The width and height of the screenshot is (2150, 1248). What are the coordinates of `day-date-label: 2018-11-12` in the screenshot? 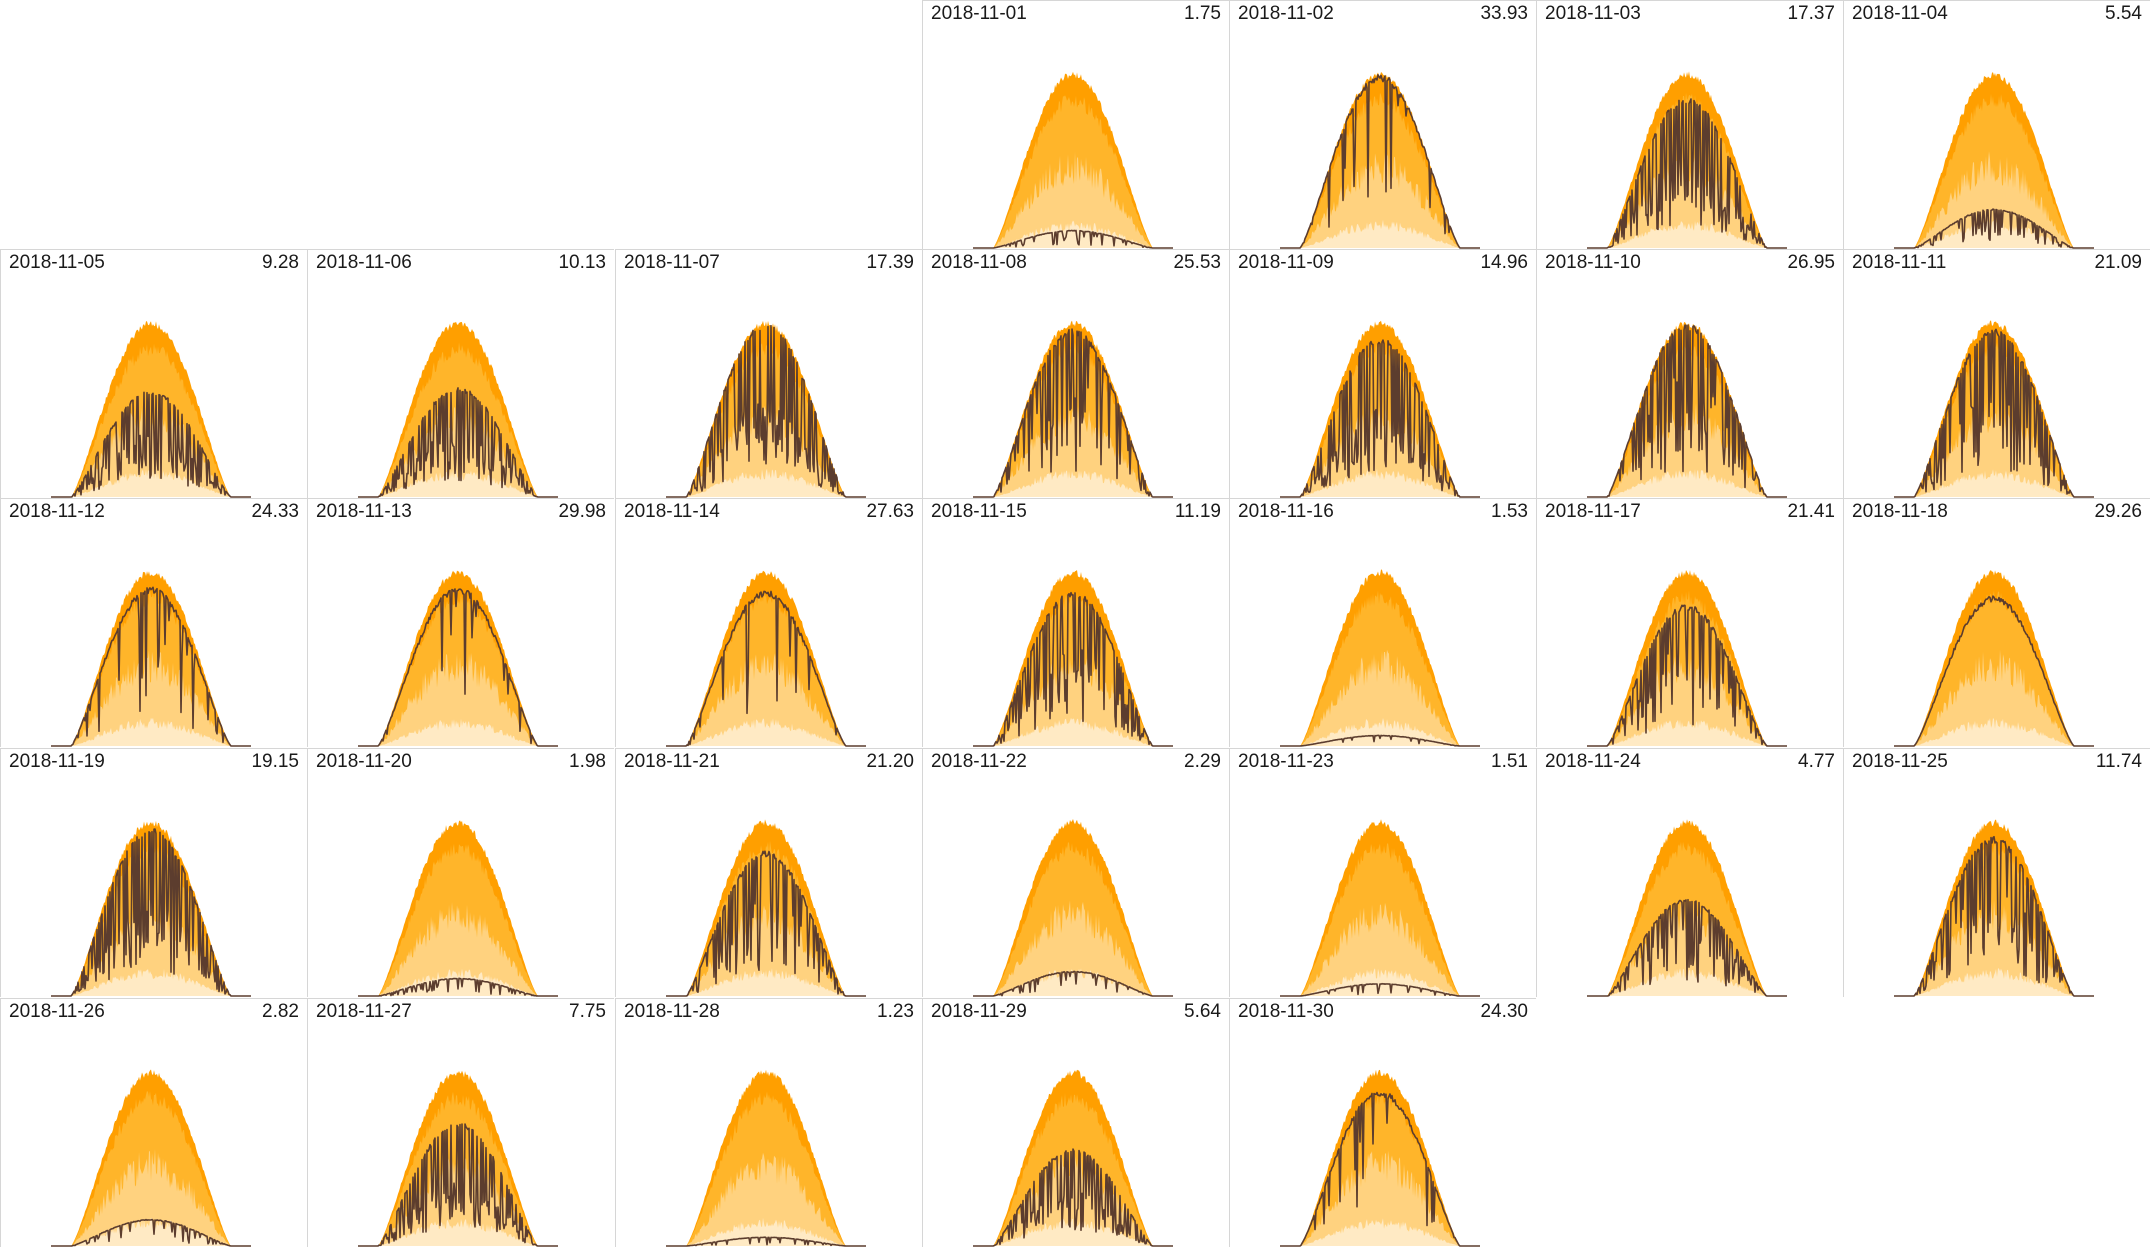 It's located at (57, 511).